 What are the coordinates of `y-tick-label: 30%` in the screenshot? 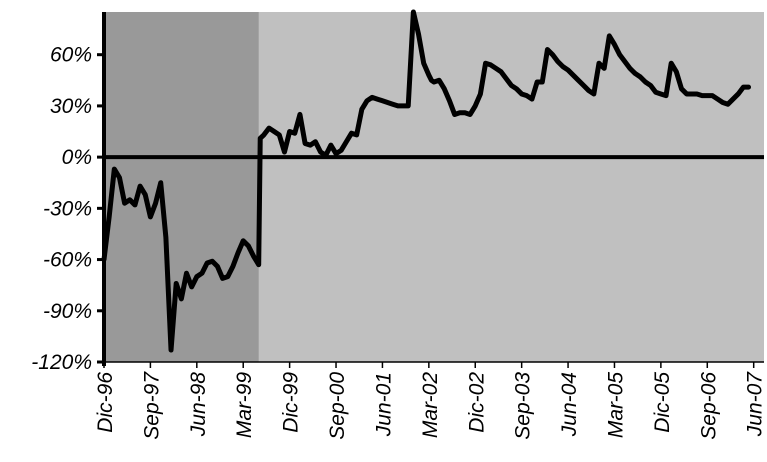 It's located at (71, 106).